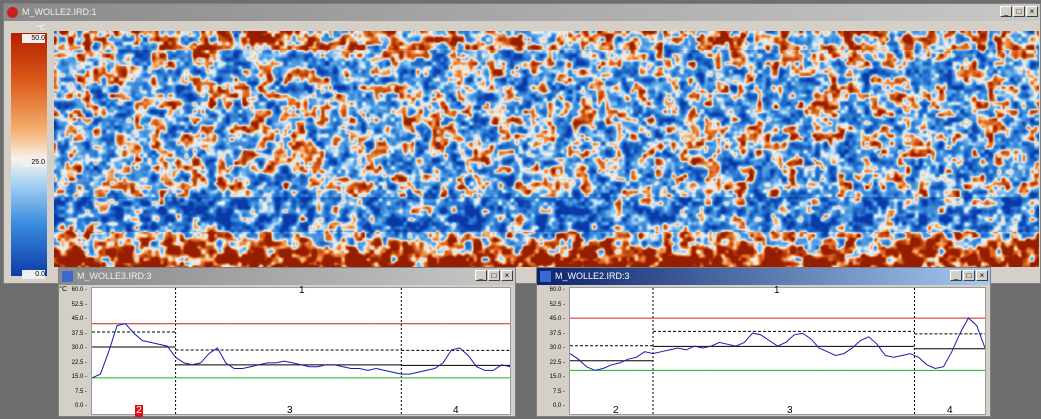 This screenshot has height=419, width=1041. I want to click on segment-label-2: 2, so click(616, 410).